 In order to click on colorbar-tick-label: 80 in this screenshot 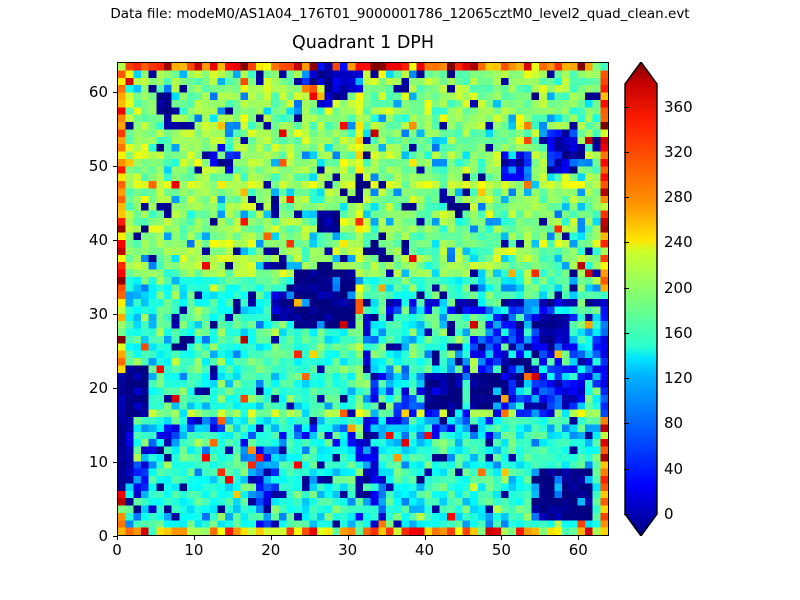, I will do `click(674, 423)`.